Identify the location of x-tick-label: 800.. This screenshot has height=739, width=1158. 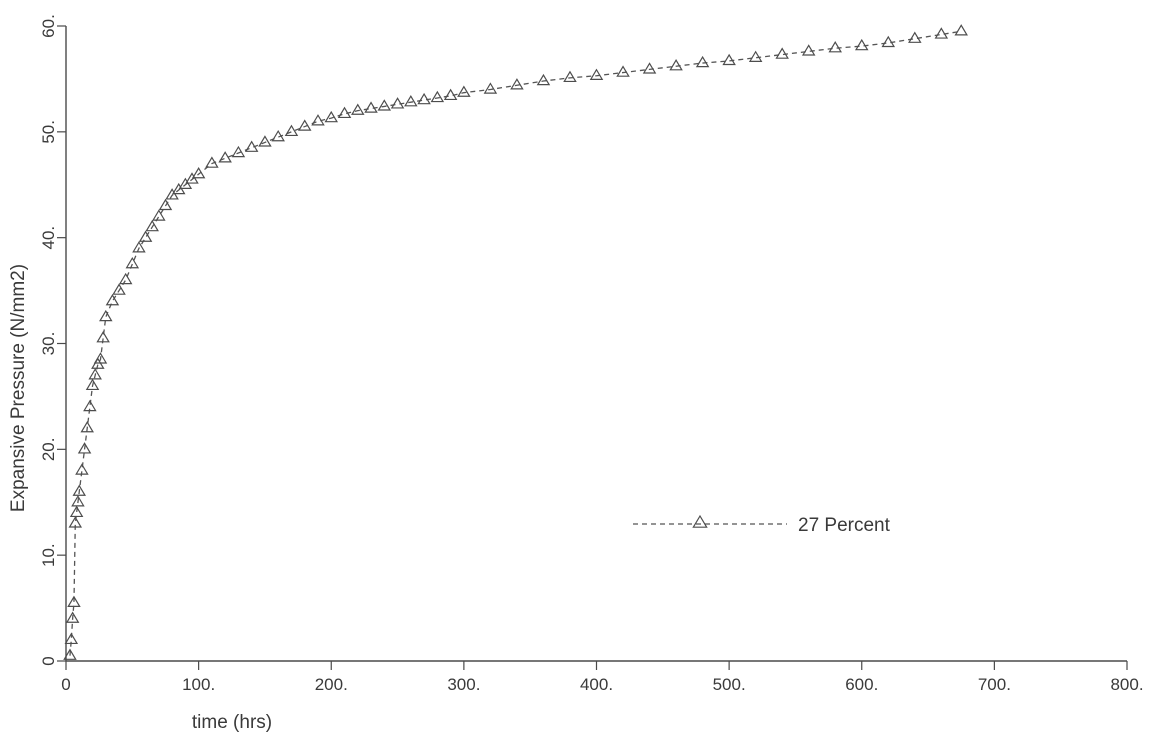
(1126, 684).